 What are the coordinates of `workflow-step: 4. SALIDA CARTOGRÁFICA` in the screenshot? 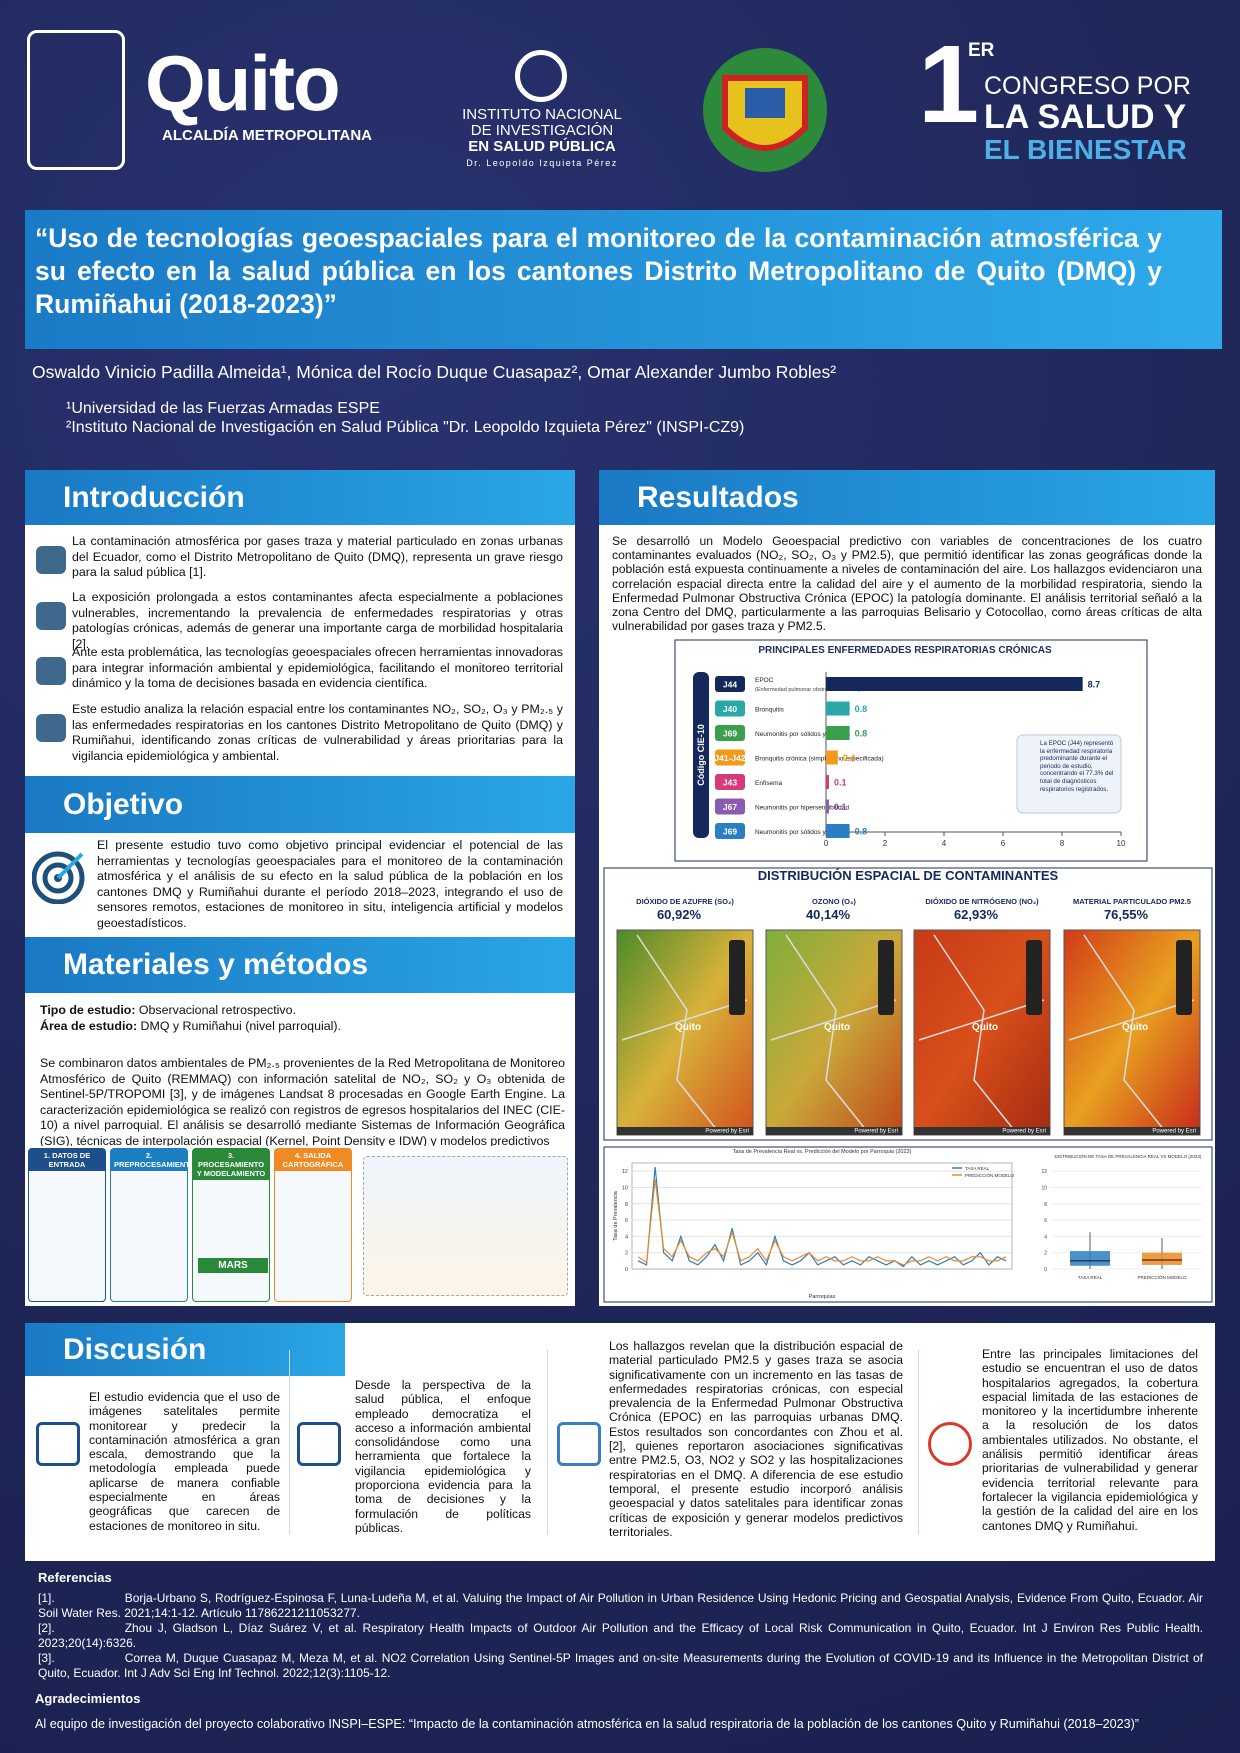 It's located at (313, 1225).